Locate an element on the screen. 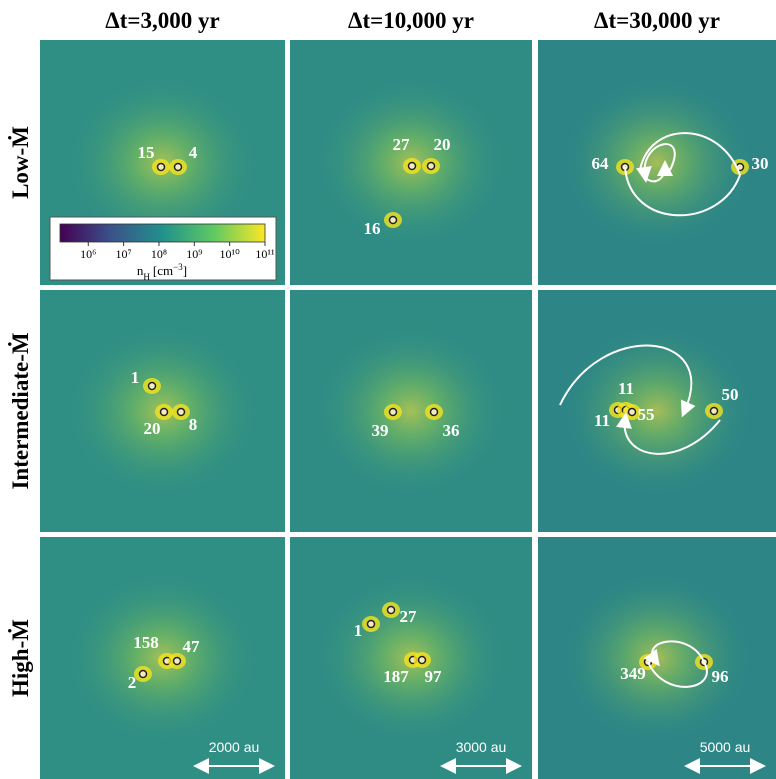 The height and width of the screenshot is (779, 776). sink-label: 187 is located at coordinates (396, 676).